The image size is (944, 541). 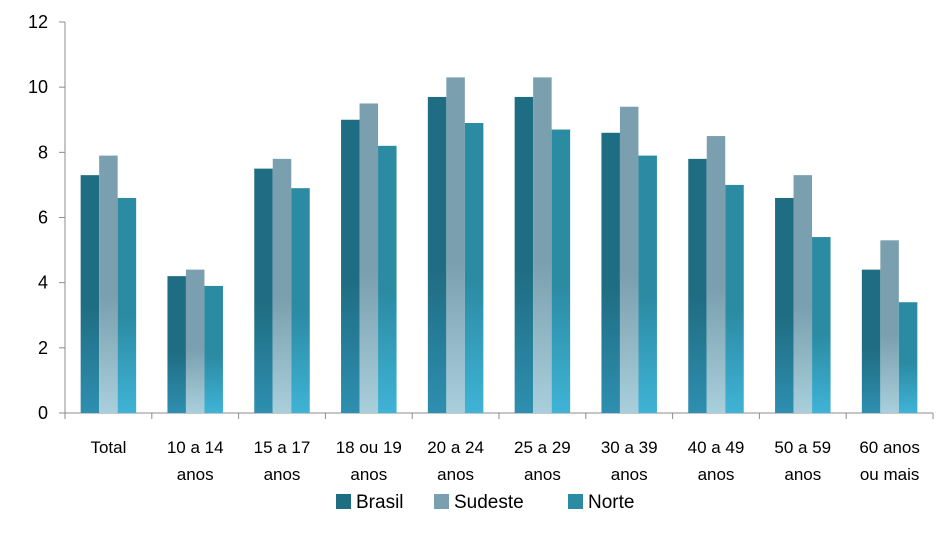 What do you see at coordinates (43, 152) in the screenshot?
I see `y-tick-label: 8` at bounding box center [43, 152].